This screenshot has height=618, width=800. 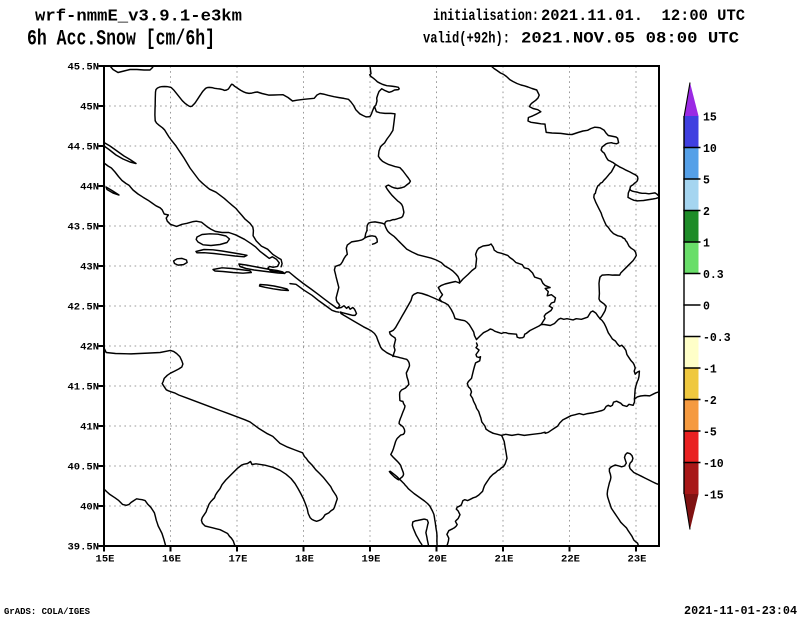 I want to click on svg-text: 44N, so click(x=89, y=188).